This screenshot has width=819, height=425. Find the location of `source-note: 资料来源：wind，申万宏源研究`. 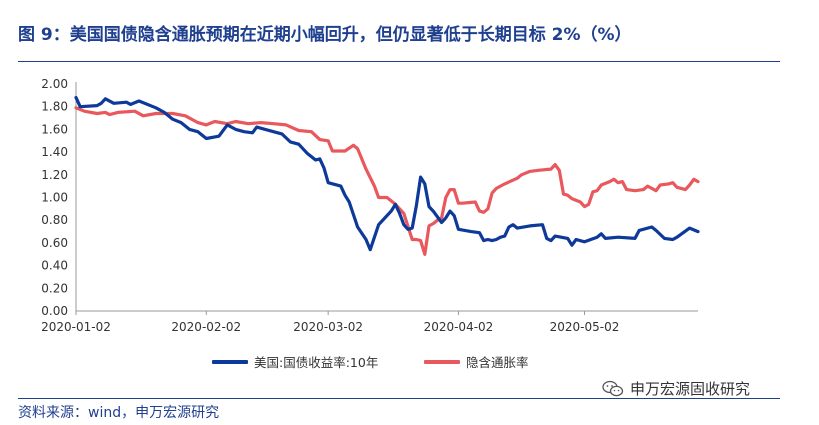

source-note: 资料来源：wind，申万宏源研究 is located at coordinates (119, 413).